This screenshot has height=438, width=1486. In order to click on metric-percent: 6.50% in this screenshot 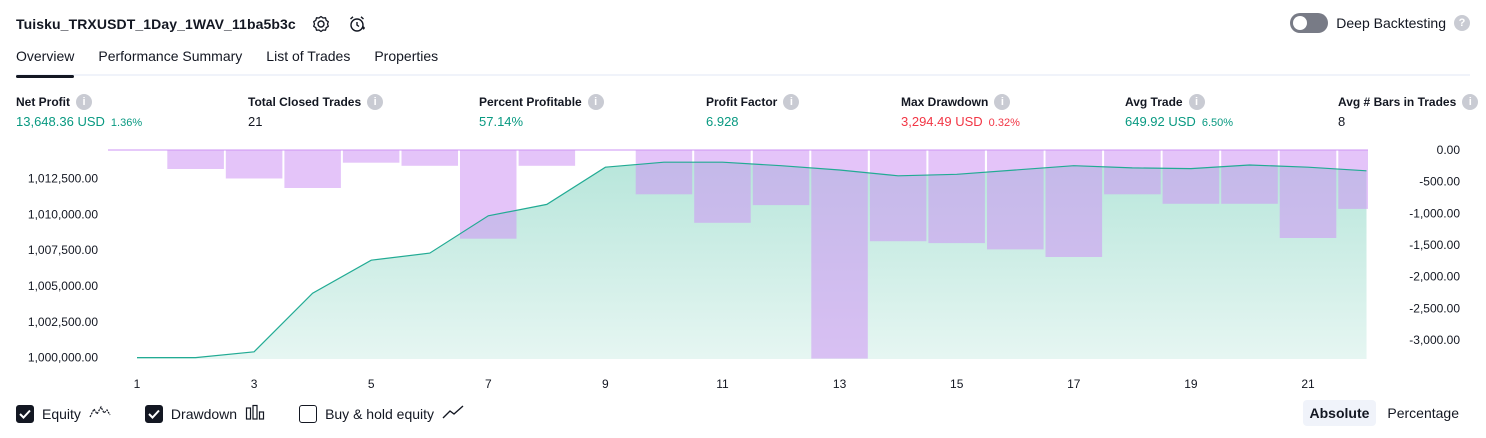, I will do `click(1217, 123)`.